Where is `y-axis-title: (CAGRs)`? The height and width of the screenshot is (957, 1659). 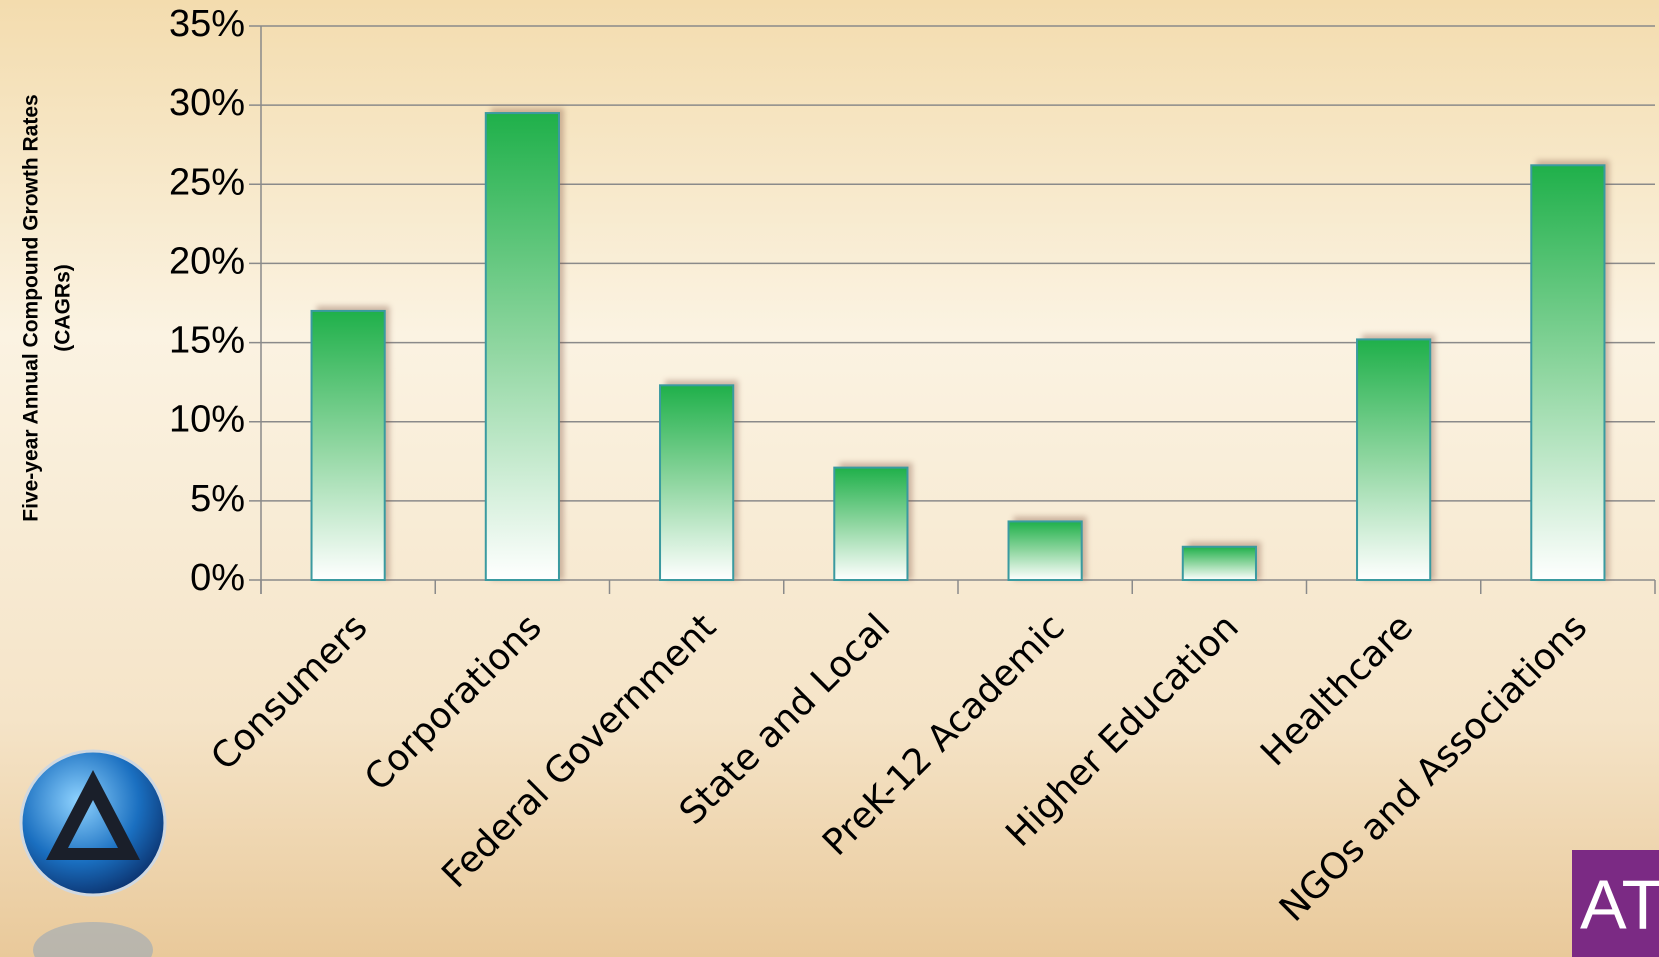
y-axis-title: (CAGRs) is located at coordinates (63, 308).